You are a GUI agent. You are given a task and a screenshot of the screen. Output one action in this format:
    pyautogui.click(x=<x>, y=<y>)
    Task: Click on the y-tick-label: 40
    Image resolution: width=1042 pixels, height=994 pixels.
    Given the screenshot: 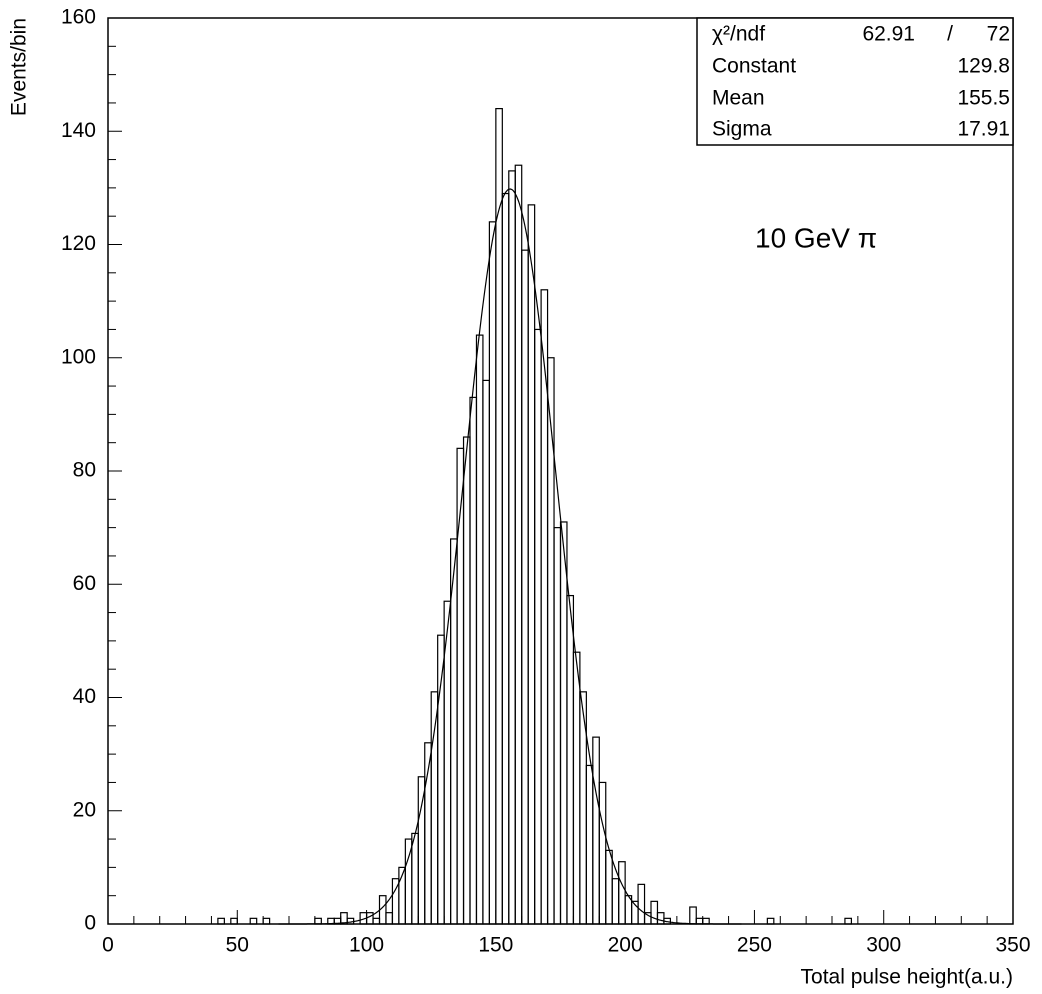 What is the action you would take?
    pyautogui.click(x=84, y=696)
    